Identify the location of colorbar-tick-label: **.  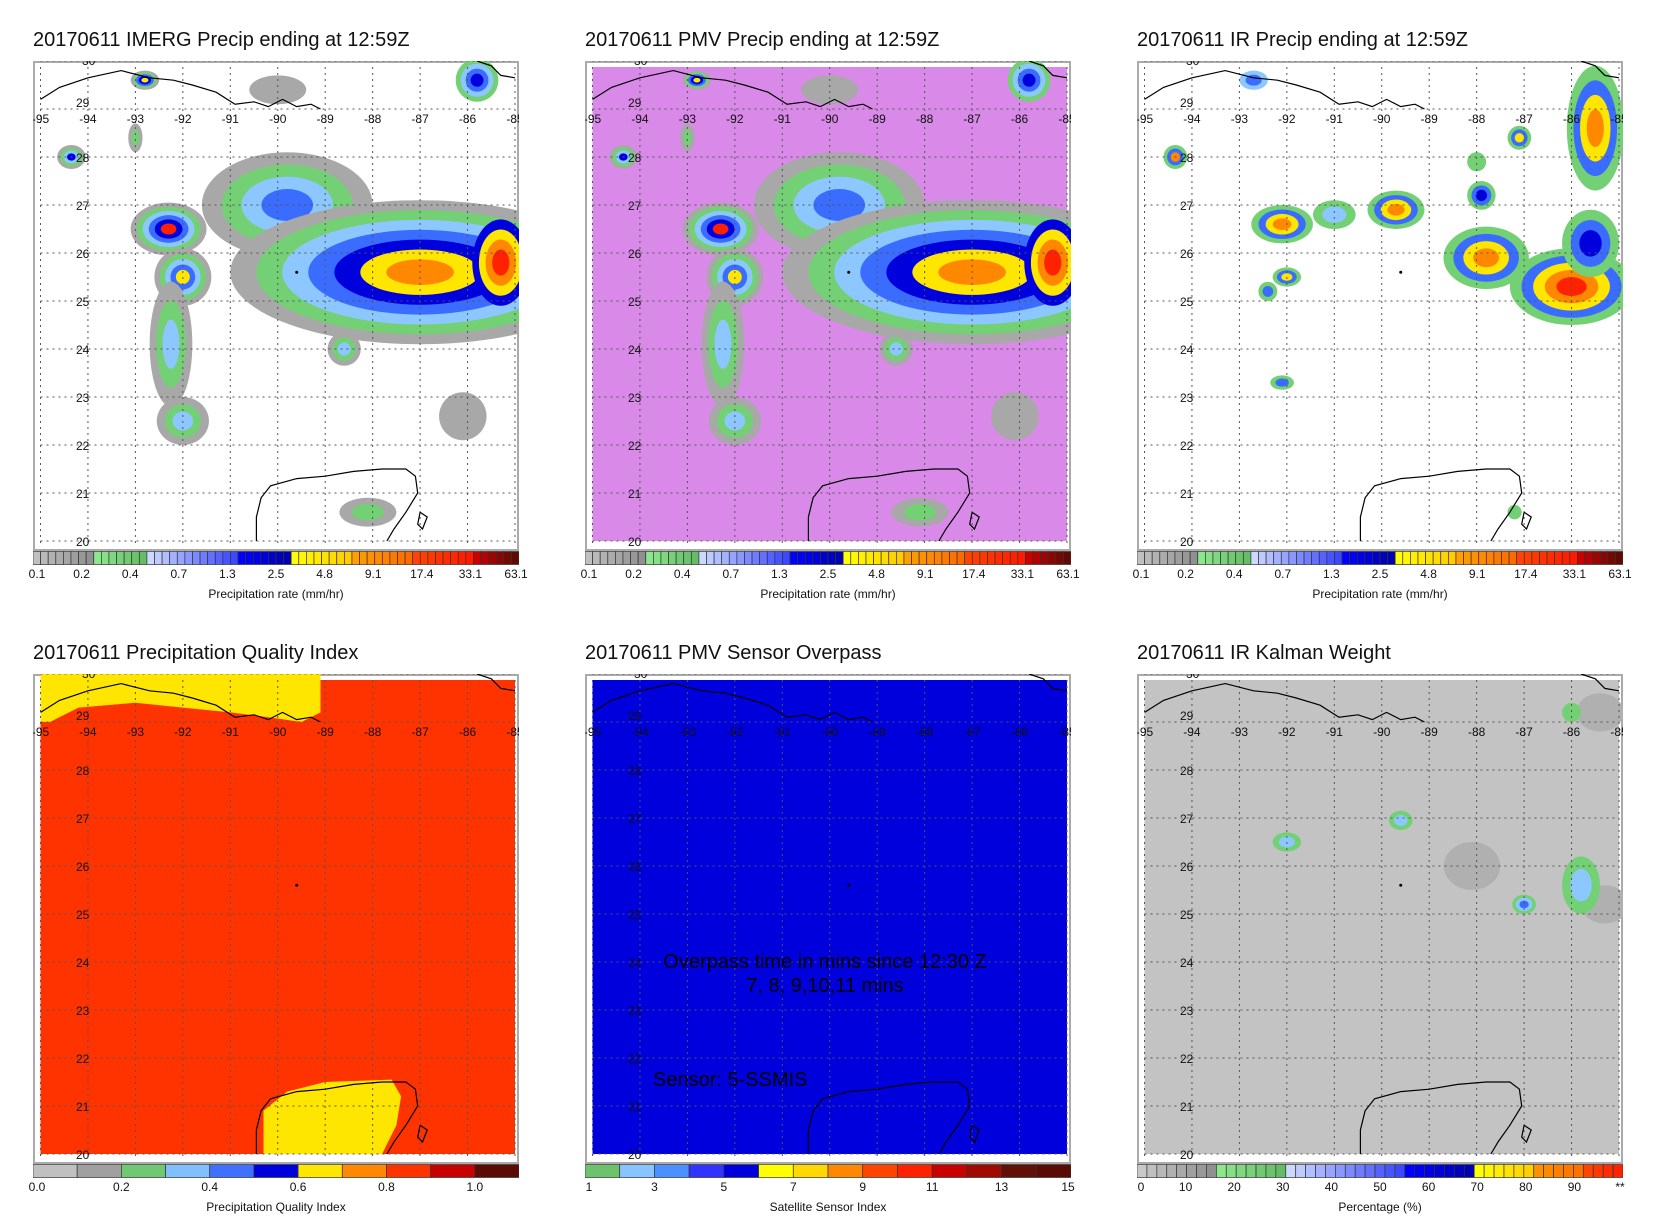
(1620, 1187).